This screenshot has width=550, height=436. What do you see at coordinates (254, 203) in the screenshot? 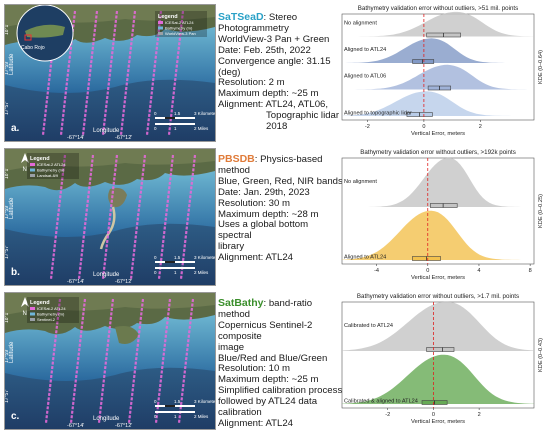
I see `method-detail-line: Resolution: 30 m` at bounding box center [254, 203].